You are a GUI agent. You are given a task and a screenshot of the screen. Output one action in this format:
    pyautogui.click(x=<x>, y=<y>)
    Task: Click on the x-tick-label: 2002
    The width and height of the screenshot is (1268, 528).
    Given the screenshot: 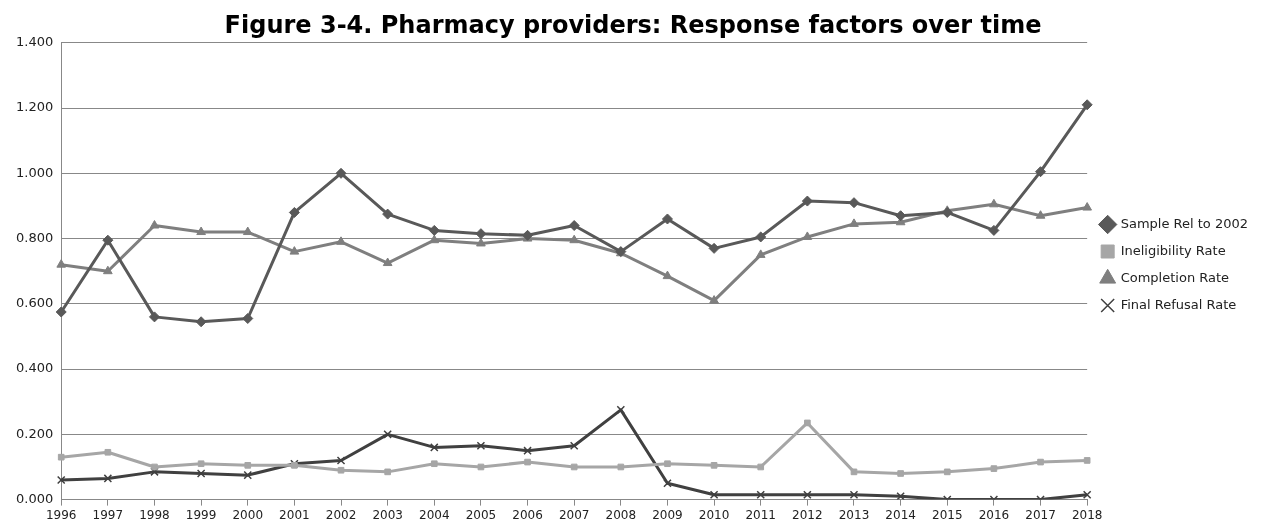 What is the action you would take?
    pyautogui.click(x=341, y=514)
    